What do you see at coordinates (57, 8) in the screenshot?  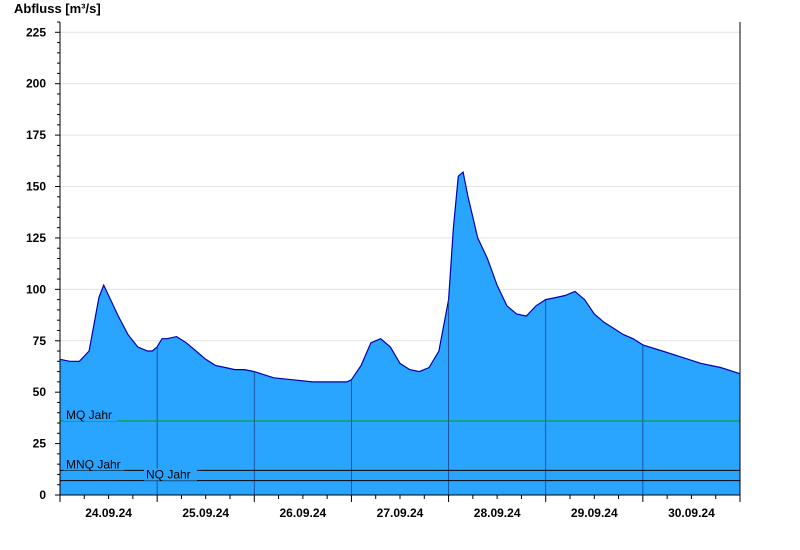 I see `y-axis-label: Abfluss [m³/s]` at bounding box center [57, 8].